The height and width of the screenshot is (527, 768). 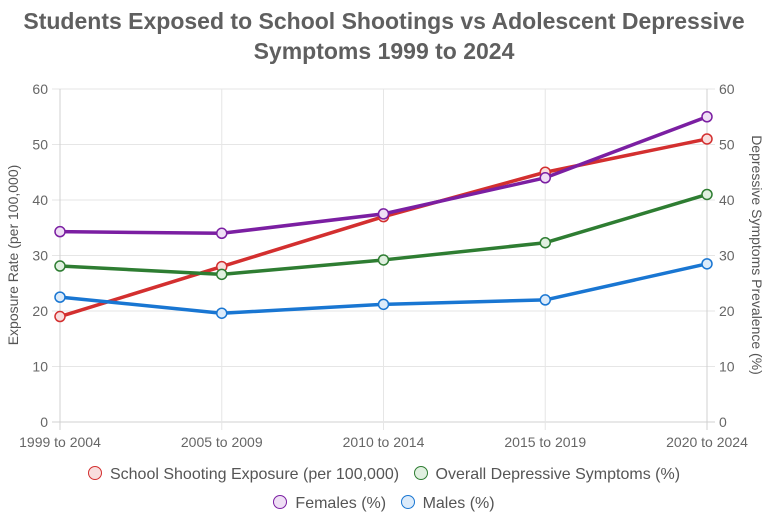 I want to click on left-y-tick-label: 10, so click(x=40, y=367).